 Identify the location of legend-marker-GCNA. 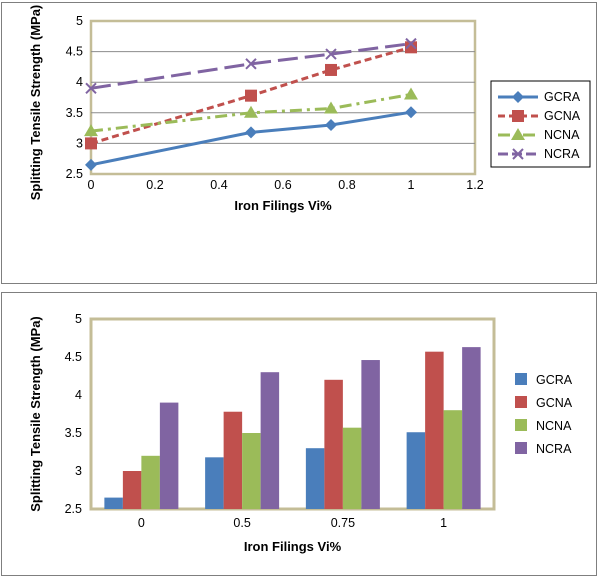
(518, 116).